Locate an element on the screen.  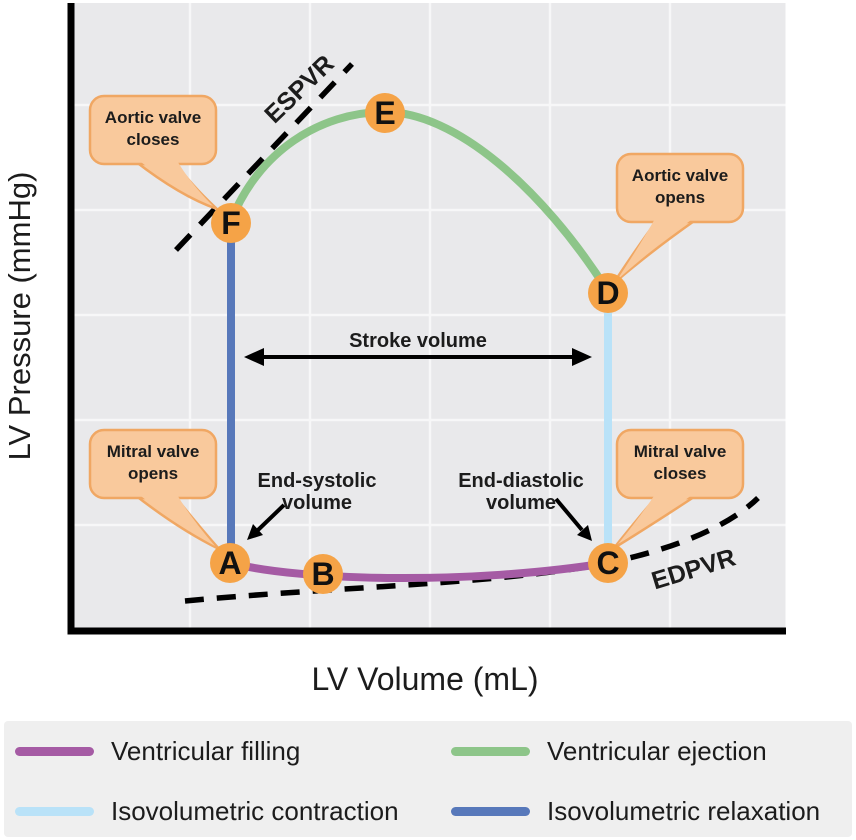
point-label: C is located at coordinates (607, 563).